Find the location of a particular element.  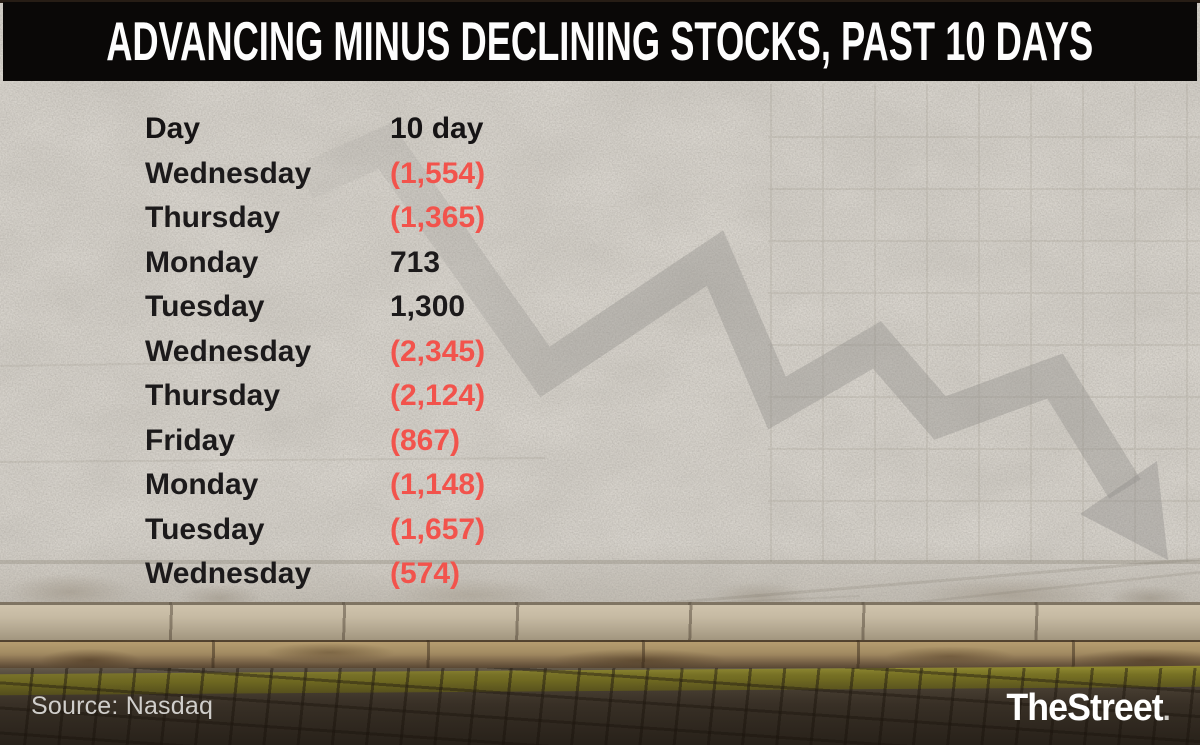

table-row: Tuesday (1,657) is located at coordinates (355, 530).